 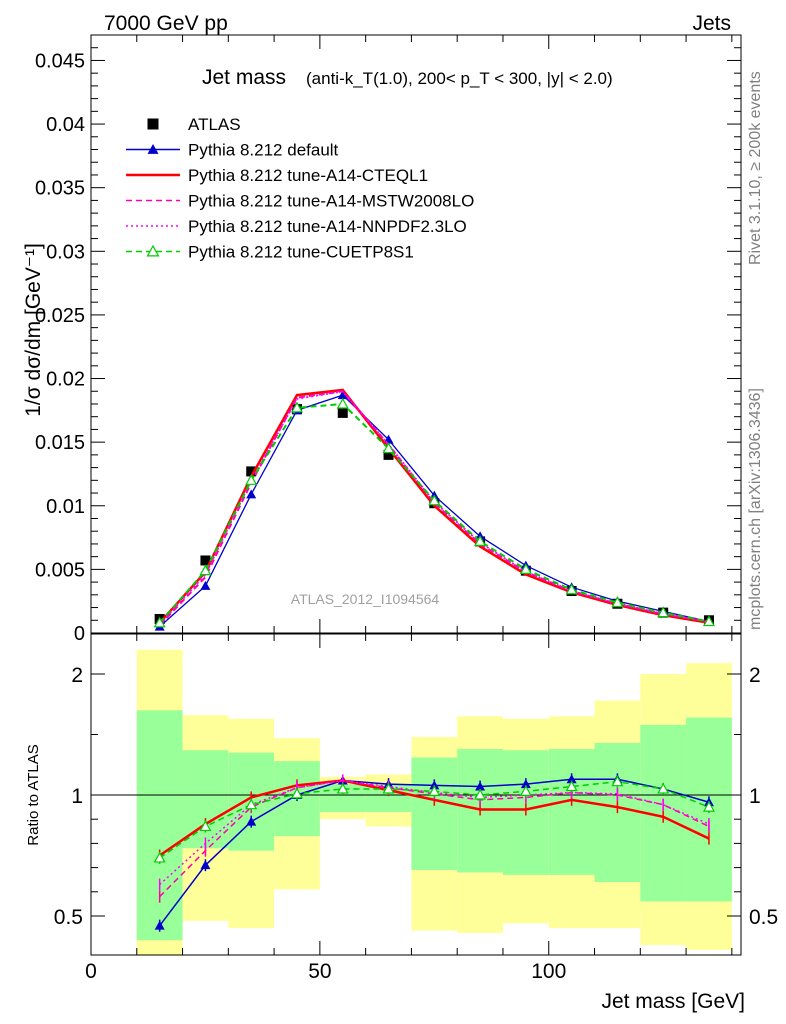 I want to click on main-y-tick-label: 0.045, so click(x=60, y=61).